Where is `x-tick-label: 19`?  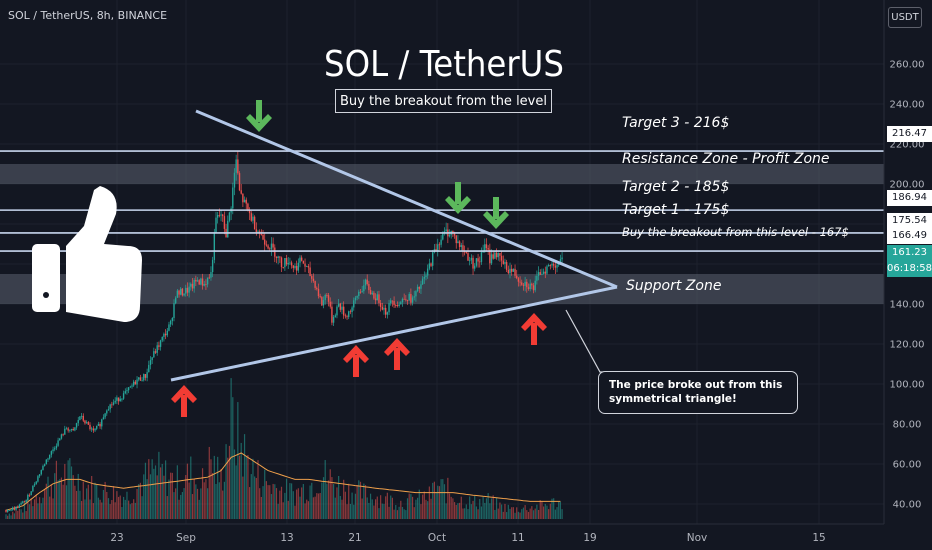 x-tick-label: 19 is located at coordinates (589, 538).